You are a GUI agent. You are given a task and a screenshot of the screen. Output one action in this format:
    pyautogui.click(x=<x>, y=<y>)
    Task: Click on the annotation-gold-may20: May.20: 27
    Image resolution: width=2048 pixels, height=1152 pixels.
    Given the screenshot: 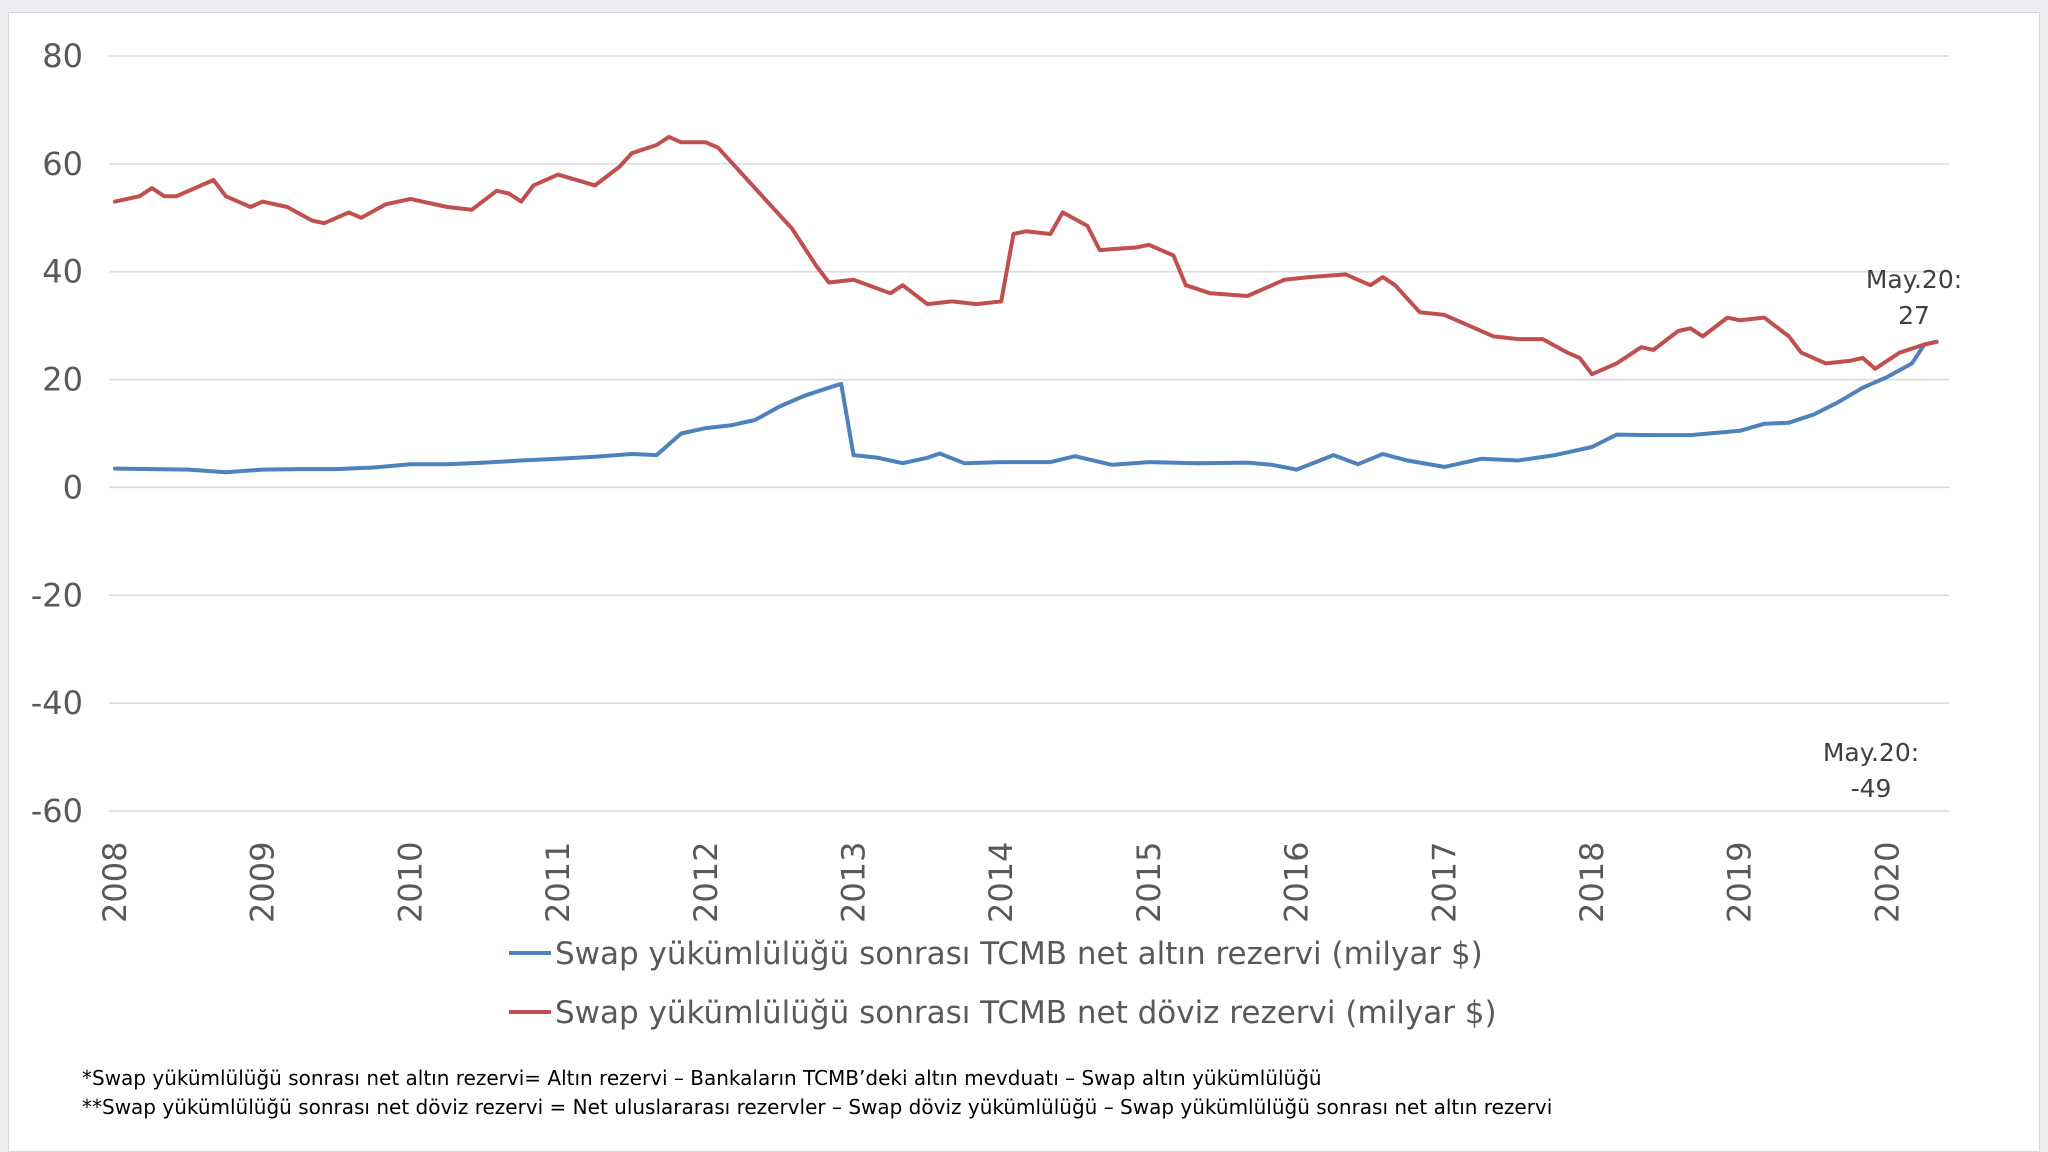 What is the action you would take?
    pyautogui.click(x=1914, y=297)
    